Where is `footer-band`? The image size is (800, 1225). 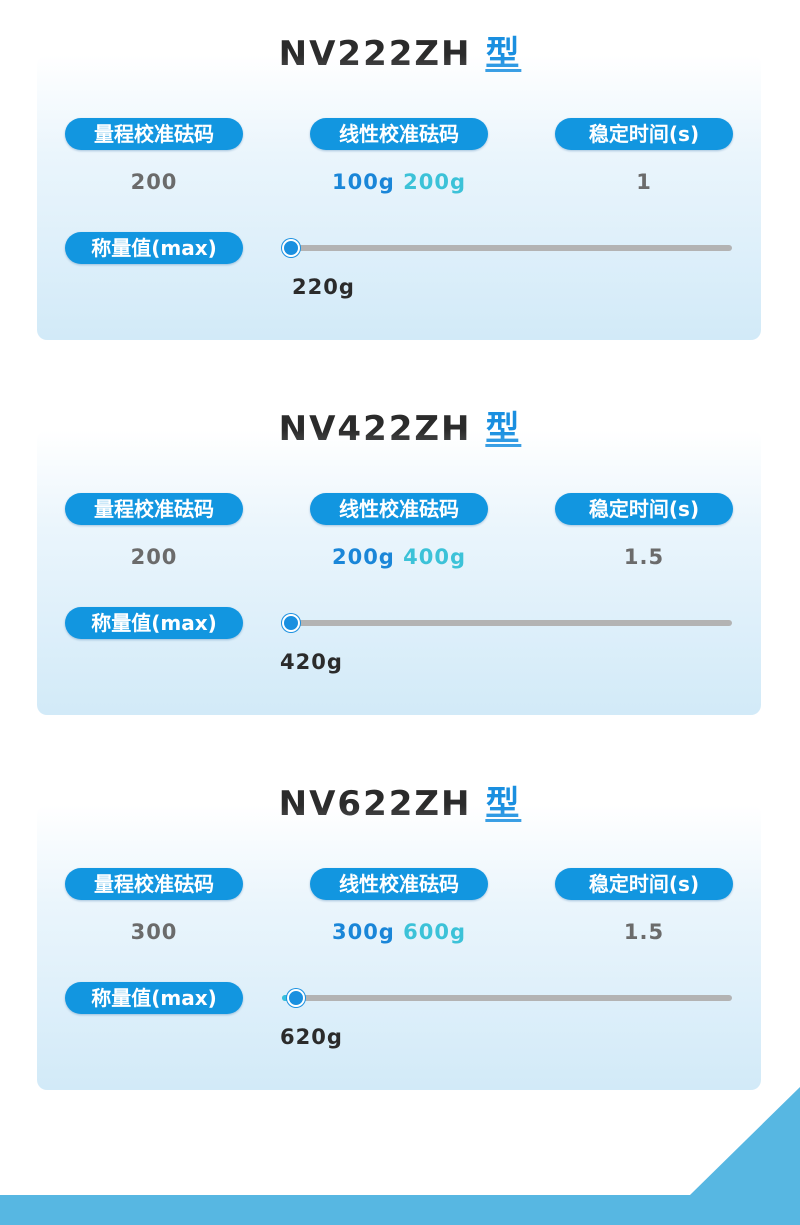
footer-band is located at coordinates (400, 1210).